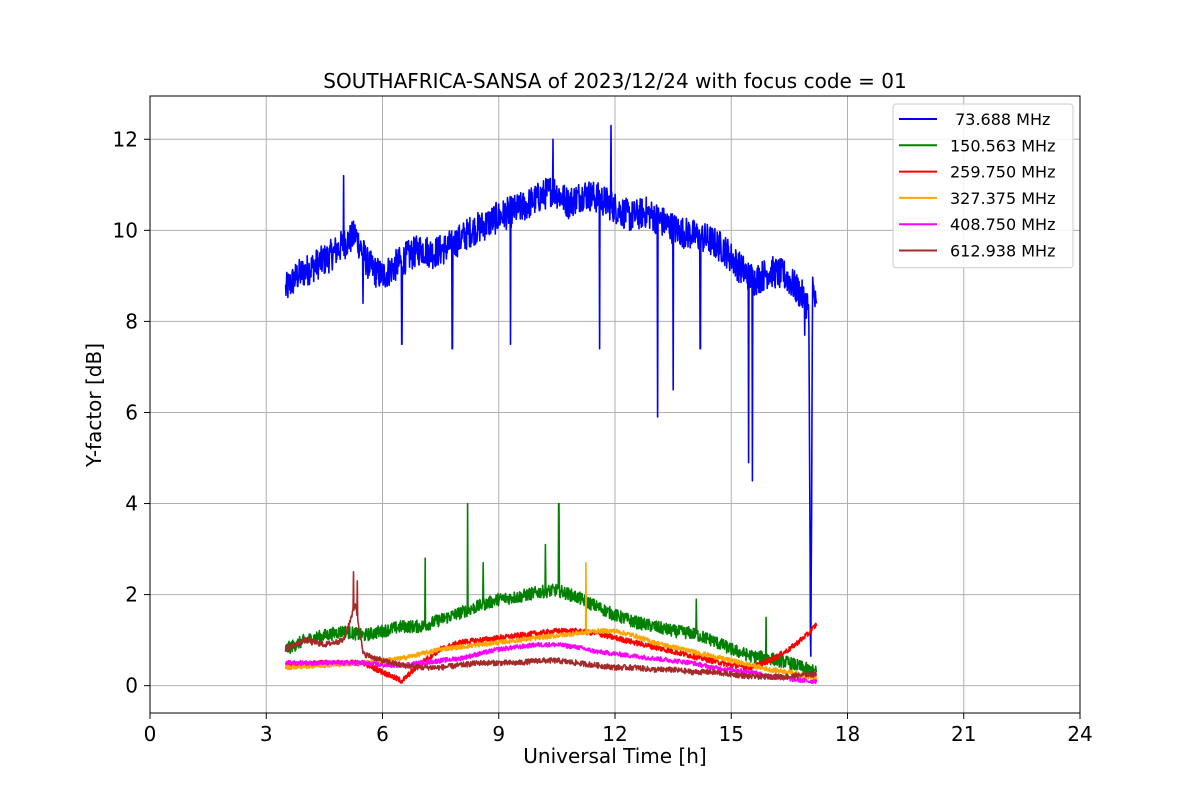 This screenshot has height=805, width=1200. What do you see at coordinates (1002, 145) in the screenshot?
I see `legend-entry: 150.563 MHz` at bounding box center [1002, 145].